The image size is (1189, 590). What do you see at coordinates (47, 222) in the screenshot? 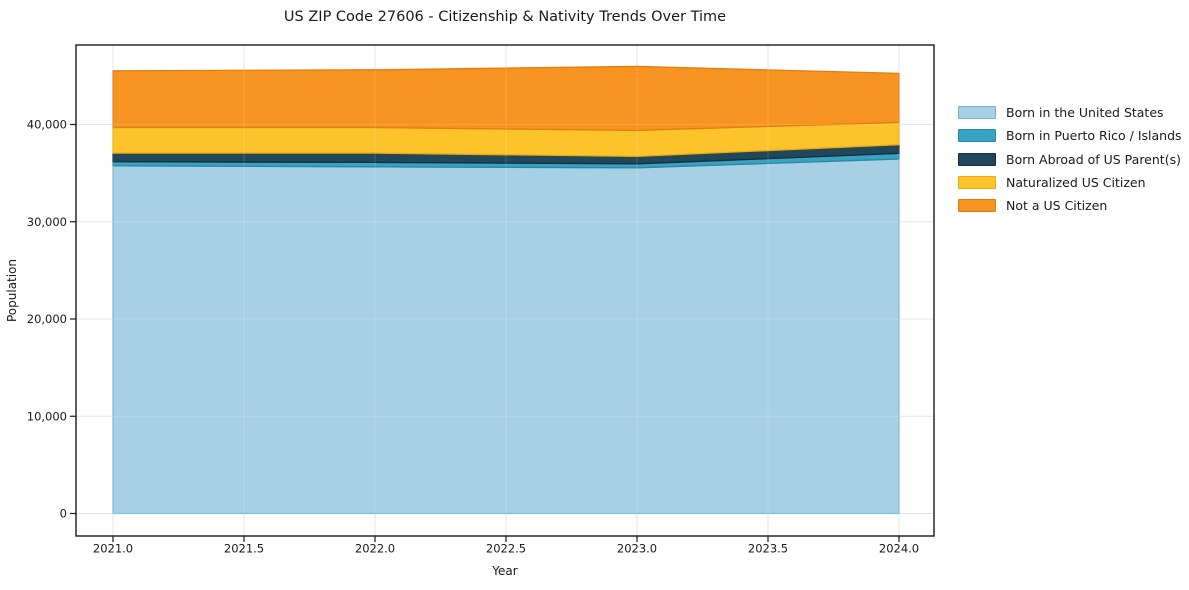
I see `y-tick-label: 30,000` at bounding box center [47, 222].